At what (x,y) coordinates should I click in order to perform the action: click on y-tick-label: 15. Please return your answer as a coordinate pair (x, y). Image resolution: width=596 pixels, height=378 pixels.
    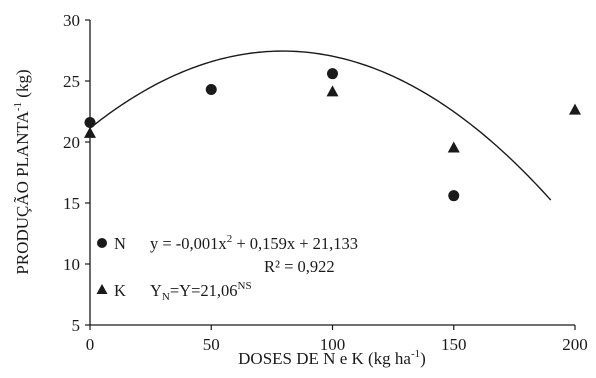
    Looking at the image, I should click on (71, 203).